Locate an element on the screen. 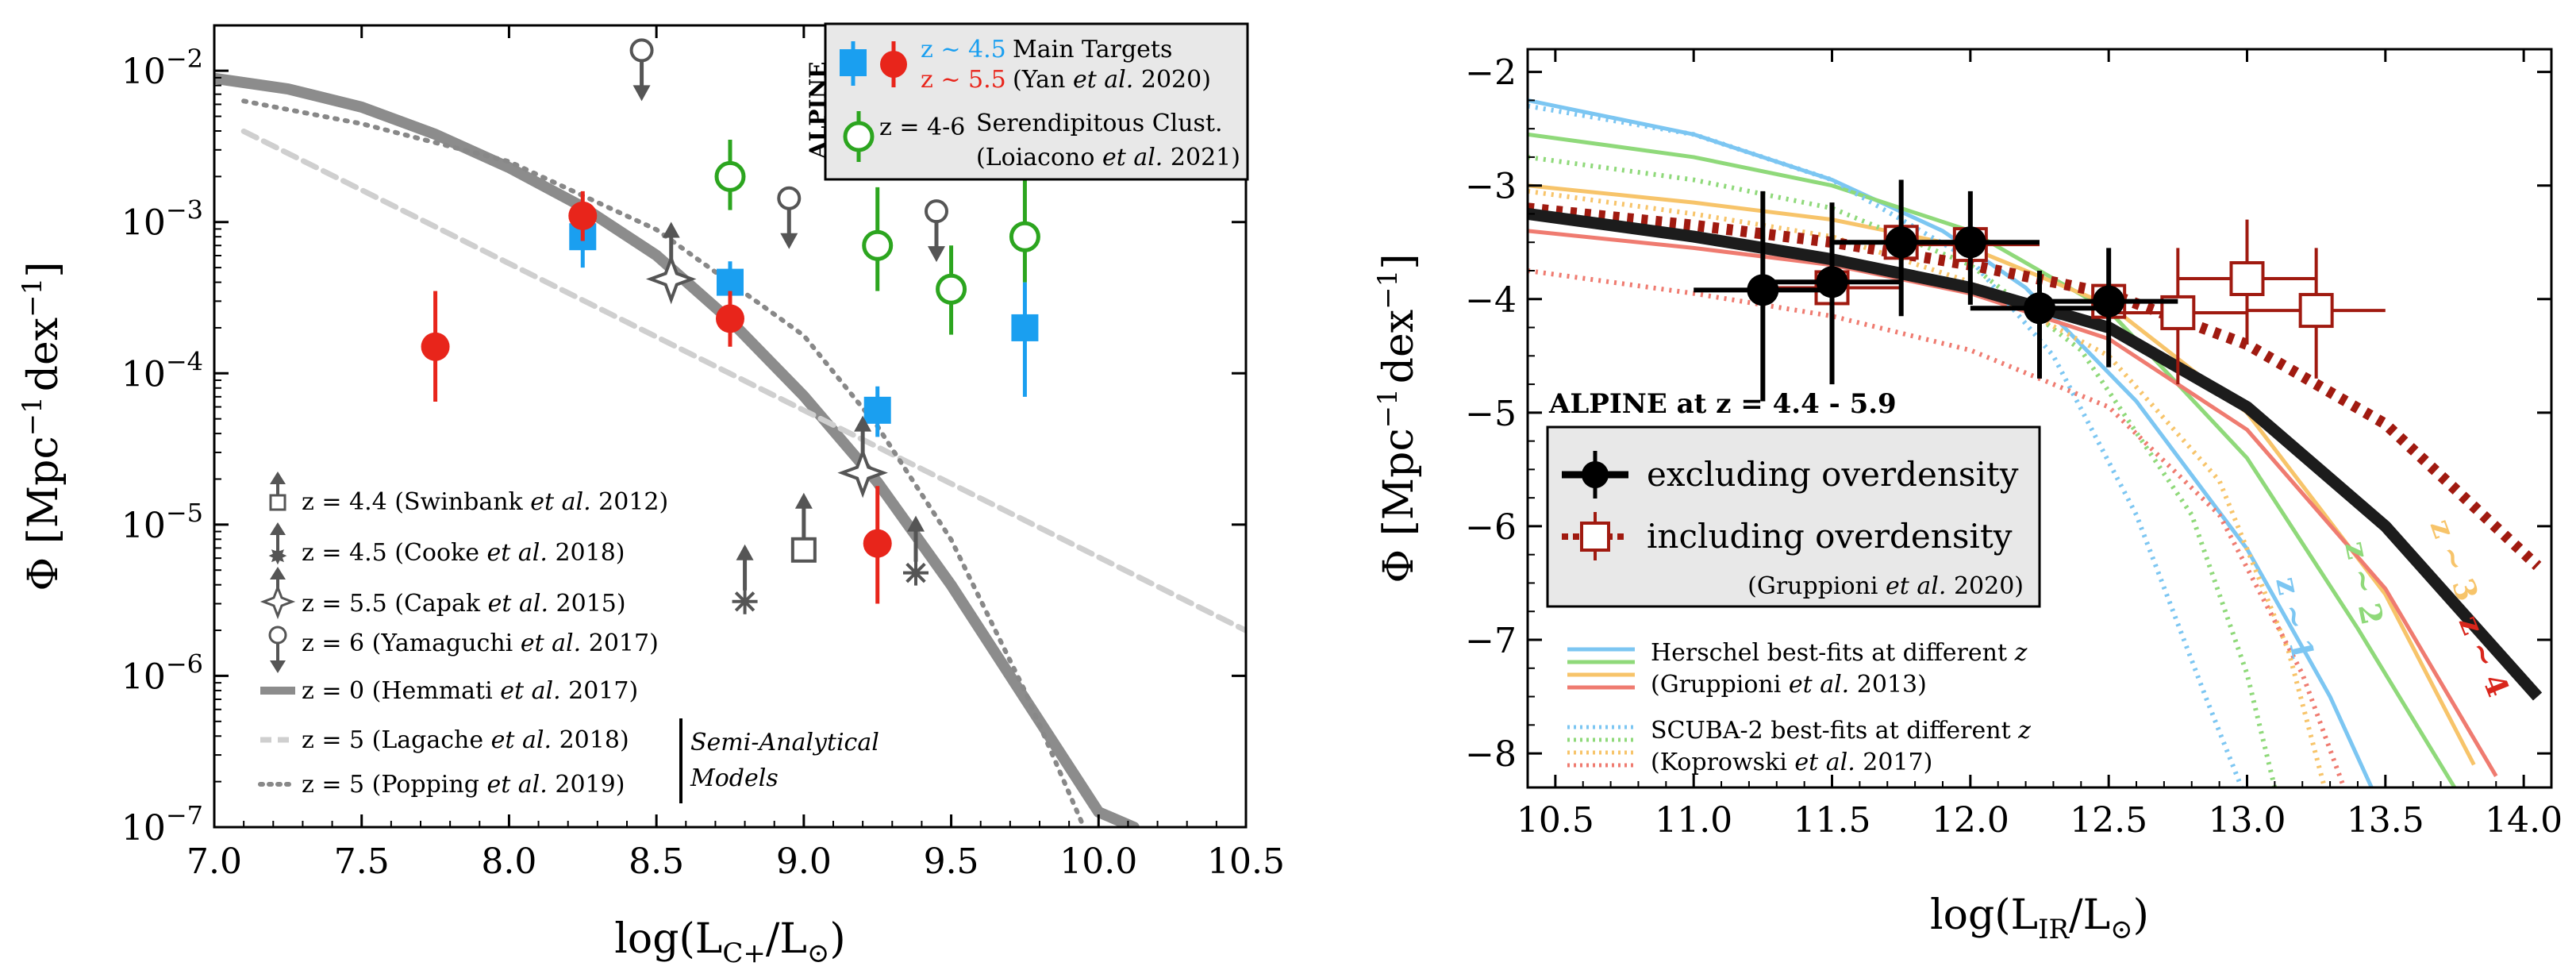 This screenshot has width=2576, height=974. left-data-points is located at coordinates (730, 326).